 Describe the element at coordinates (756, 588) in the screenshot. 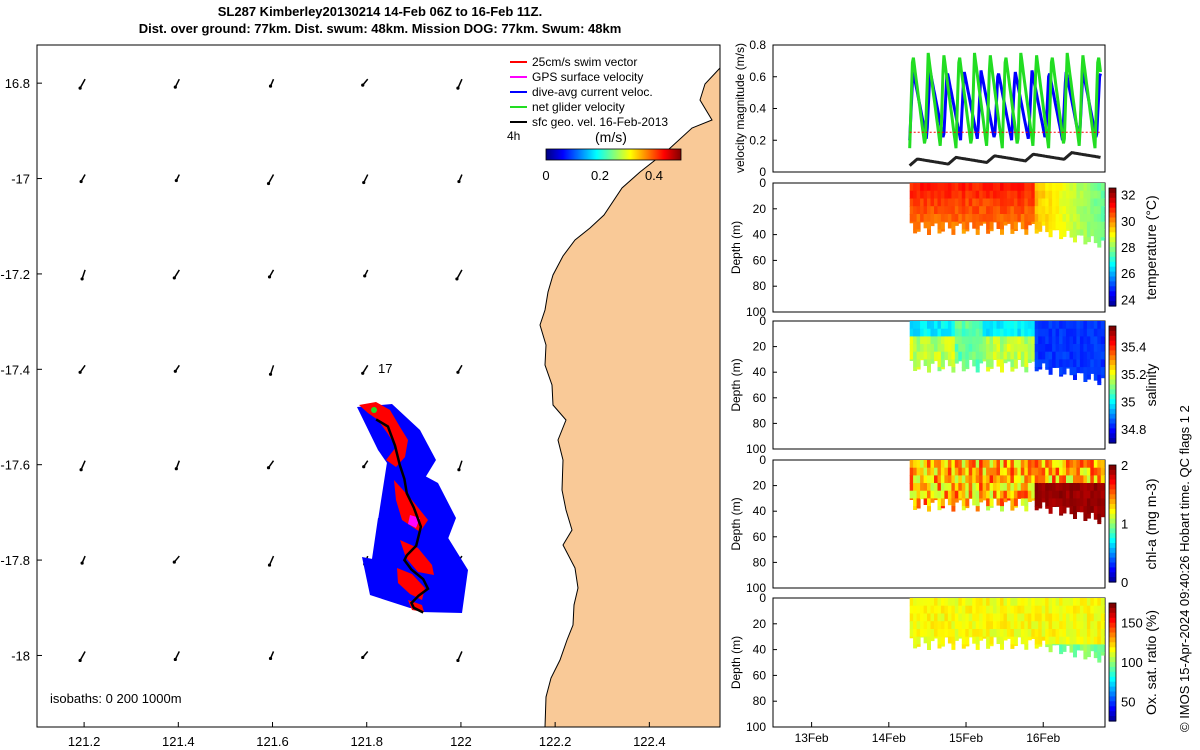

I see `chlorophyll-depth-tick-label: 100` at that location.